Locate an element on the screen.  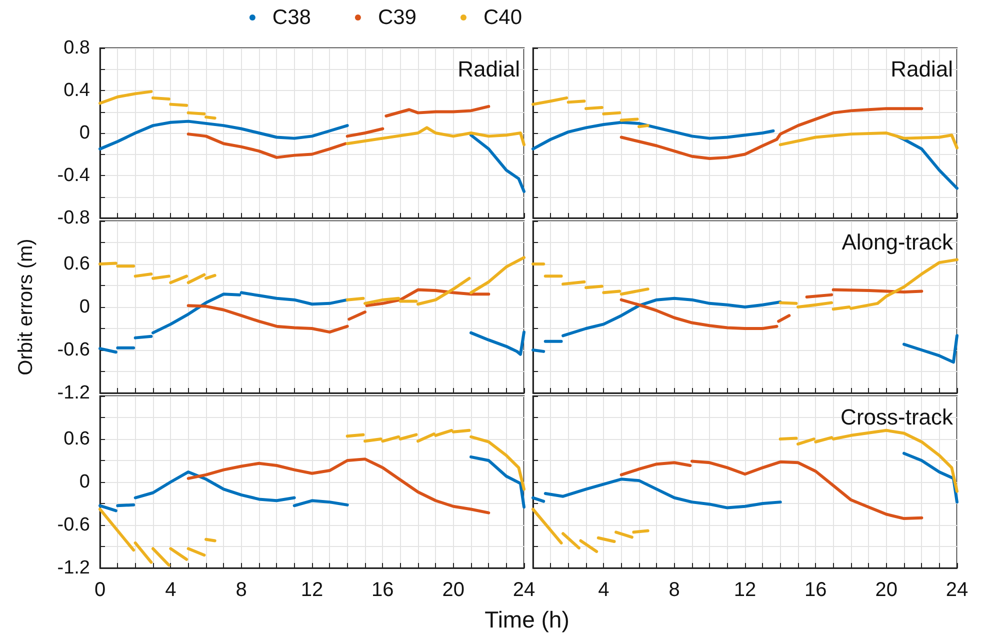
legend-label: C38 is located at coordinates (291, 17).